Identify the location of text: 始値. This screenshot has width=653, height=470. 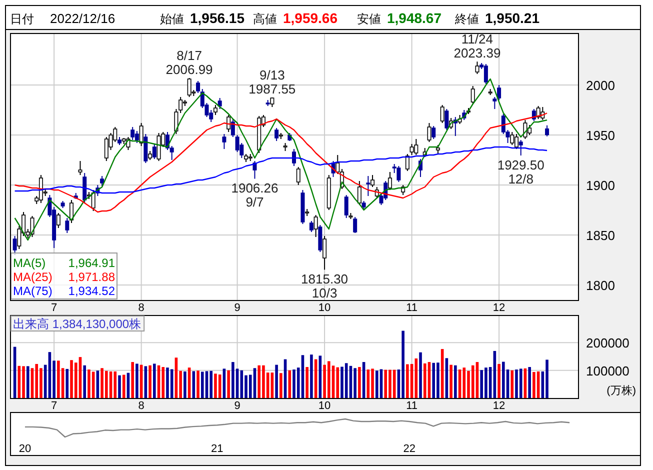
(172, 19).